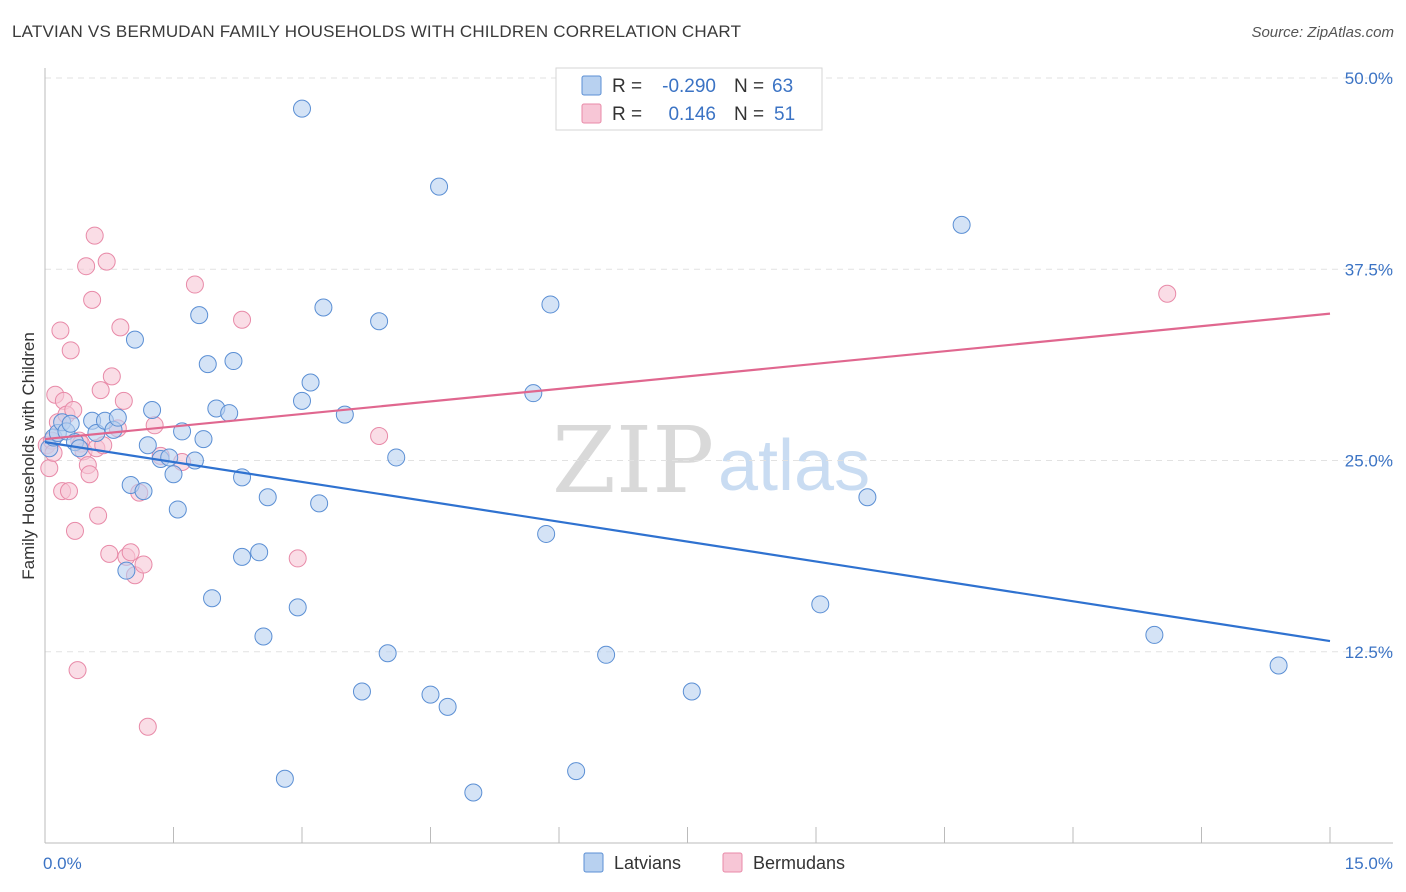 The height and width of the screenshot is (892, 1406). Describe the element at coordinates (1369, 863) in the screenshot. I see `x-tick-label-max: 15.0%` at that location.